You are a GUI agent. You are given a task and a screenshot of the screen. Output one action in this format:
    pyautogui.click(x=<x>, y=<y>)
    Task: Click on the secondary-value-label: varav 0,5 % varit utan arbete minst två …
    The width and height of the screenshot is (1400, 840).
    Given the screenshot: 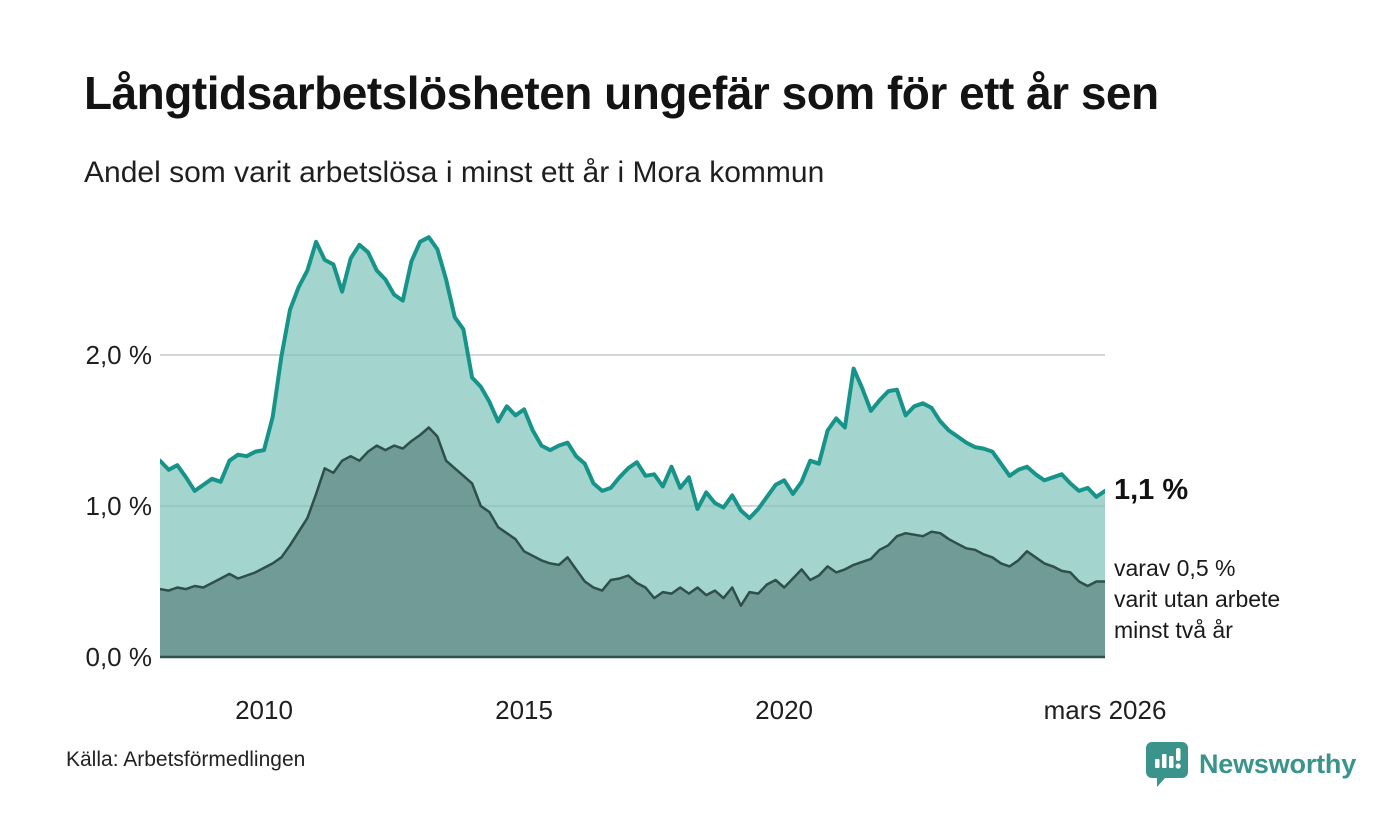 What is the action you would take?
    pyautogui.click(x=1197, y=599)
    